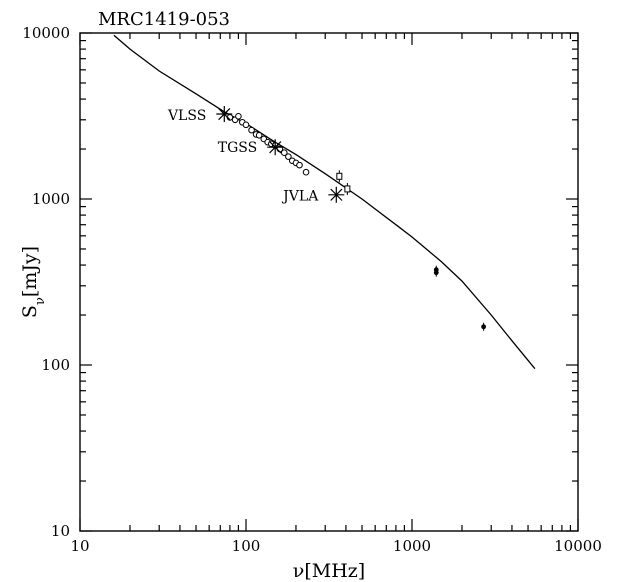 The width and height of the screenshot is (618, 582). Describe the element at coordinates (246, 546) in the screenshot. I see `x-tick-label: 100` at that location.